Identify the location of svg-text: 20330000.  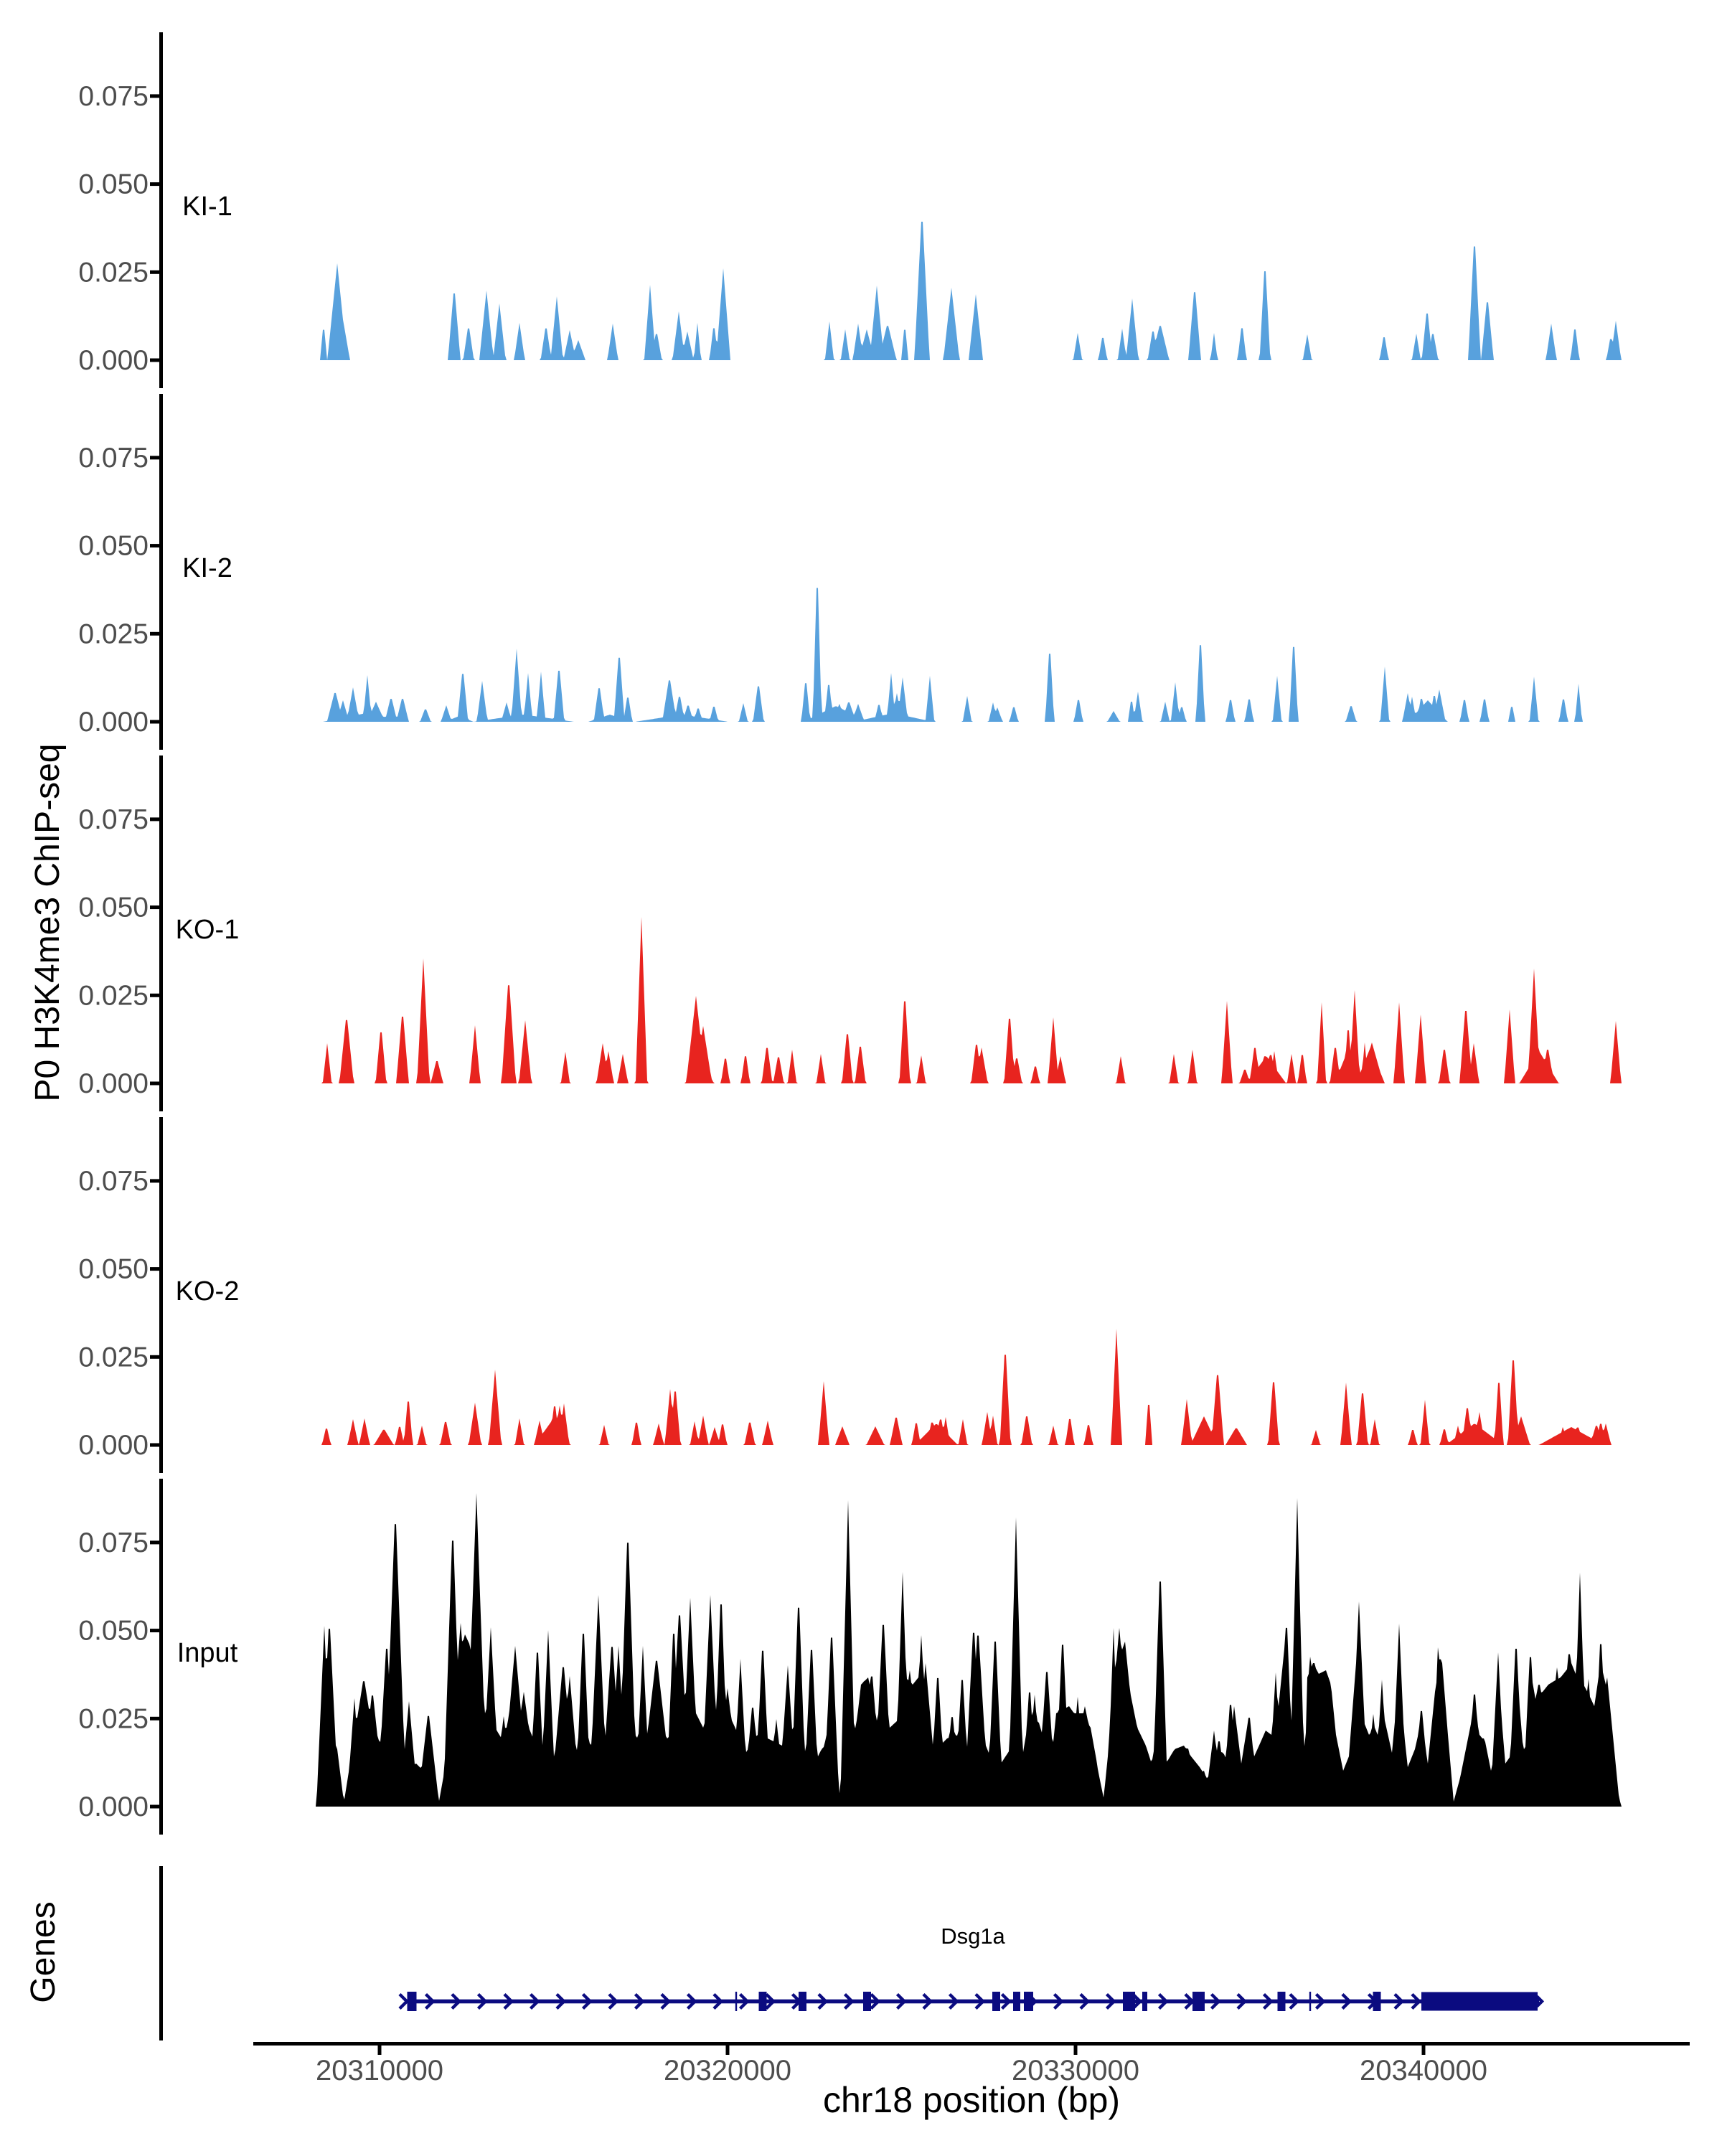
(1076, 2070).